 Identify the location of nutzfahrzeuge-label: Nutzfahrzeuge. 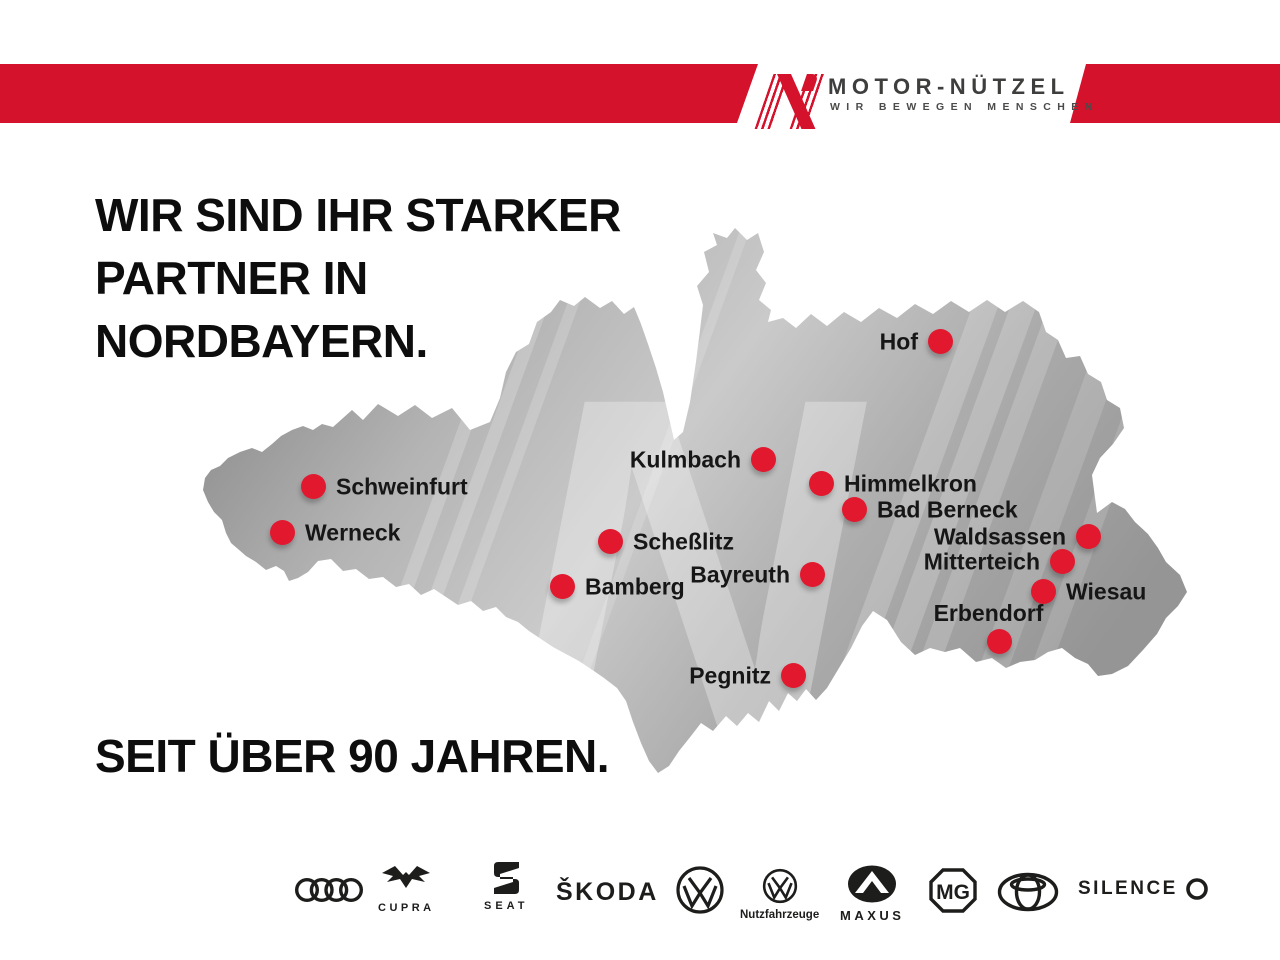
(780, 915).